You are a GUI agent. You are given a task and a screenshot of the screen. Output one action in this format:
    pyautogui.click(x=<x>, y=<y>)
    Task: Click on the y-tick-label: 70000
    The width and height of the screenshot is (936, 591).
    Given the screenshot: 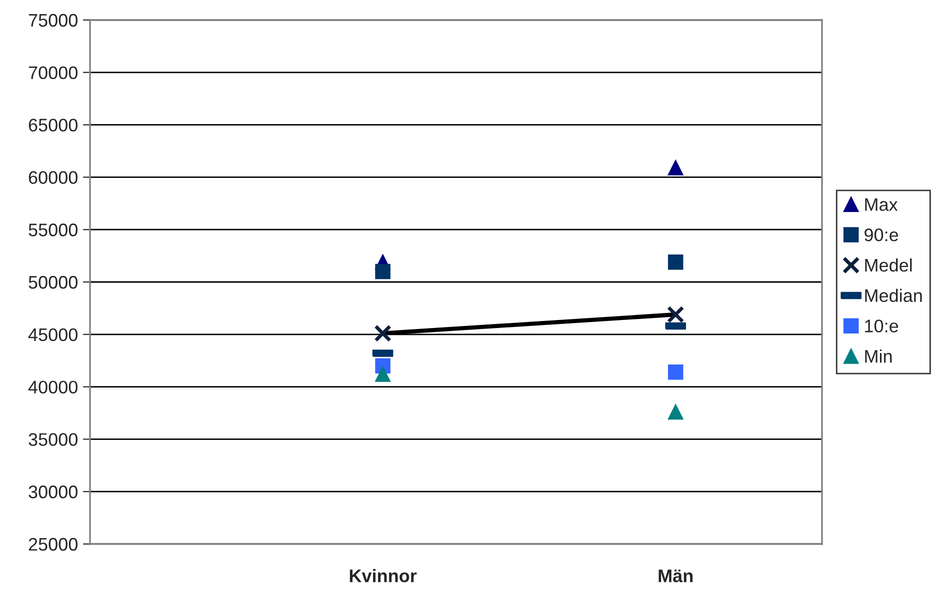 What is the action you would take?
    pyautogui.click(x=53, y=73)
    